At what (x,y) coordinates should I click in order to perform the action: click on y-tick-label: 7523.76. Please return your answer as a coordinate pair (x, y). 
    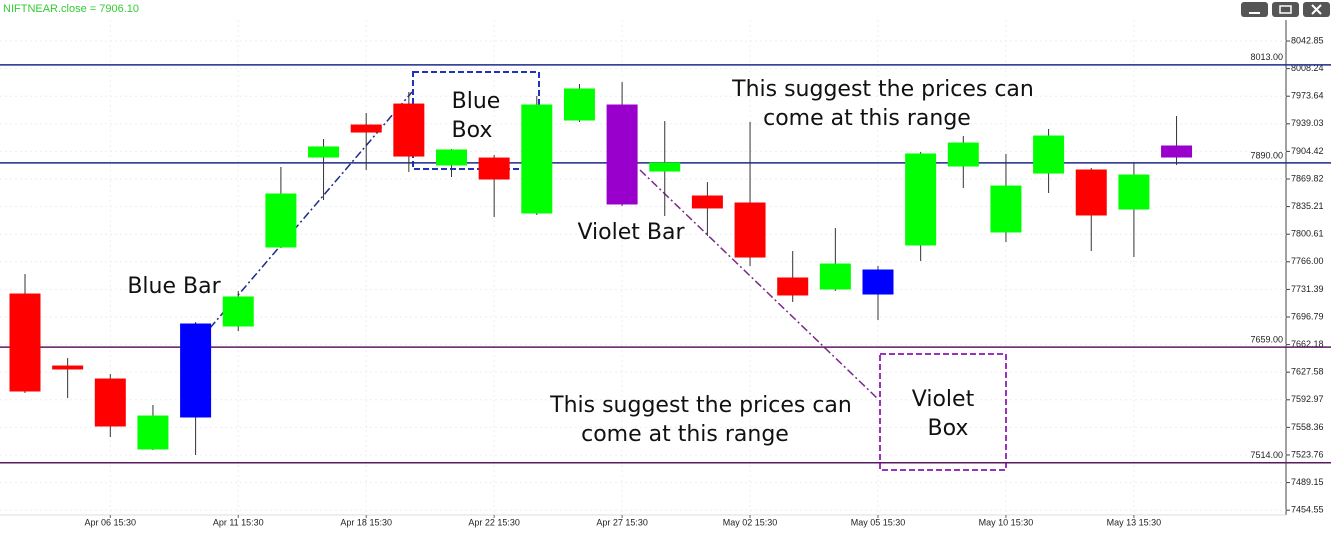
    Looking at the image, I should click on (1307, 454).